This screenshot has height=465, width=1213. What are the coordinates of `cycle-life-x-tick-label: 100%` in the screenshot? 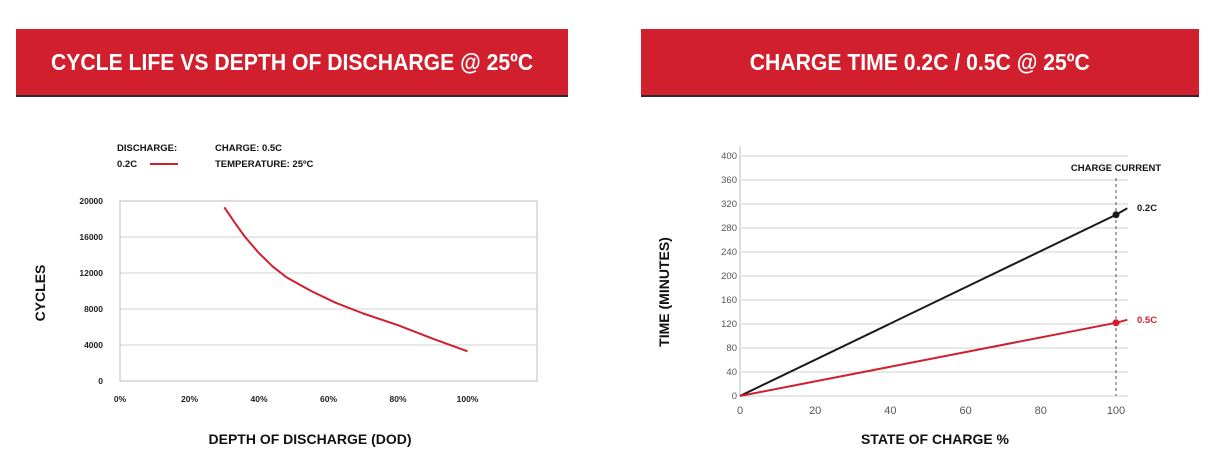 It's located at (468, 399).